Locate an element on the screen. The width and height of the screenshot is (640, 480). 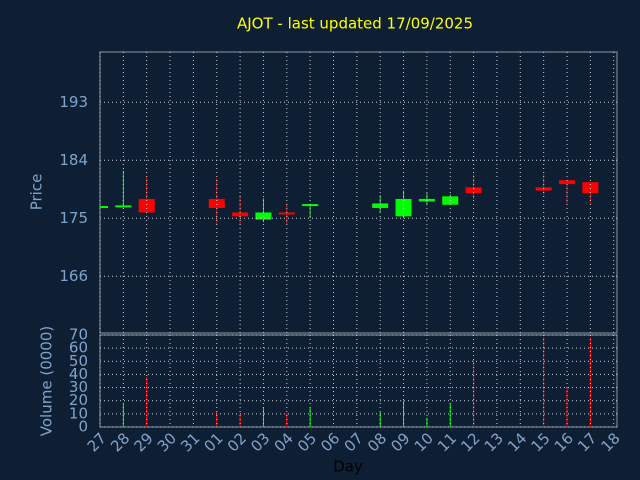
y-tick-label: 175 is located at coordinates (73, 218).